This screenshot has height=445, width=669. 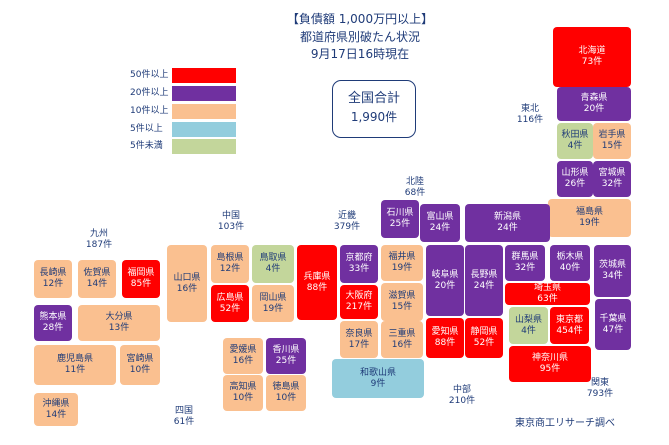 What do you see at coordinates (589, 218) in the screenshot?
I see `prefecture-tile-fukushima: 福島県 19件` at bounding box center [589, 218].